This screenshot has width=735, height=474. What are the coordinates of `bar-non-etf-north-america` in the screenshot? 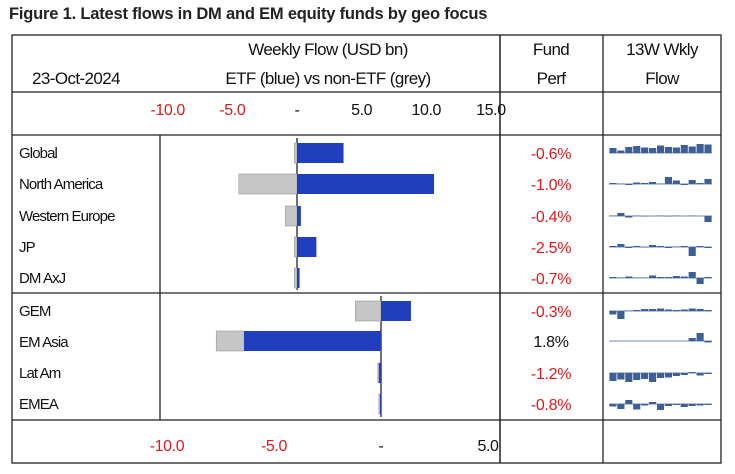 It's located at (268, 184).